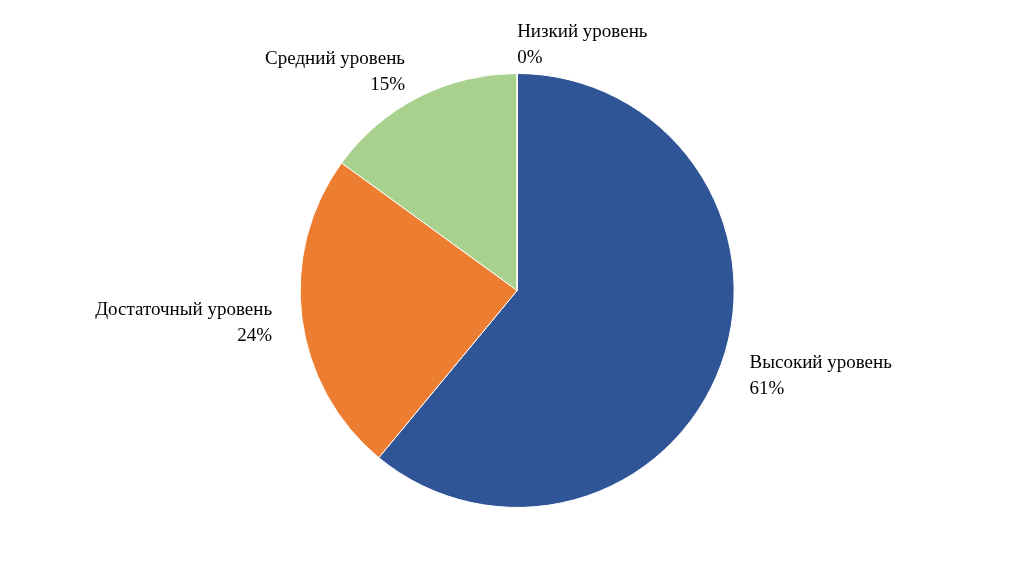  I want to click on category-label: Низкий уровень, so click(582, 30).